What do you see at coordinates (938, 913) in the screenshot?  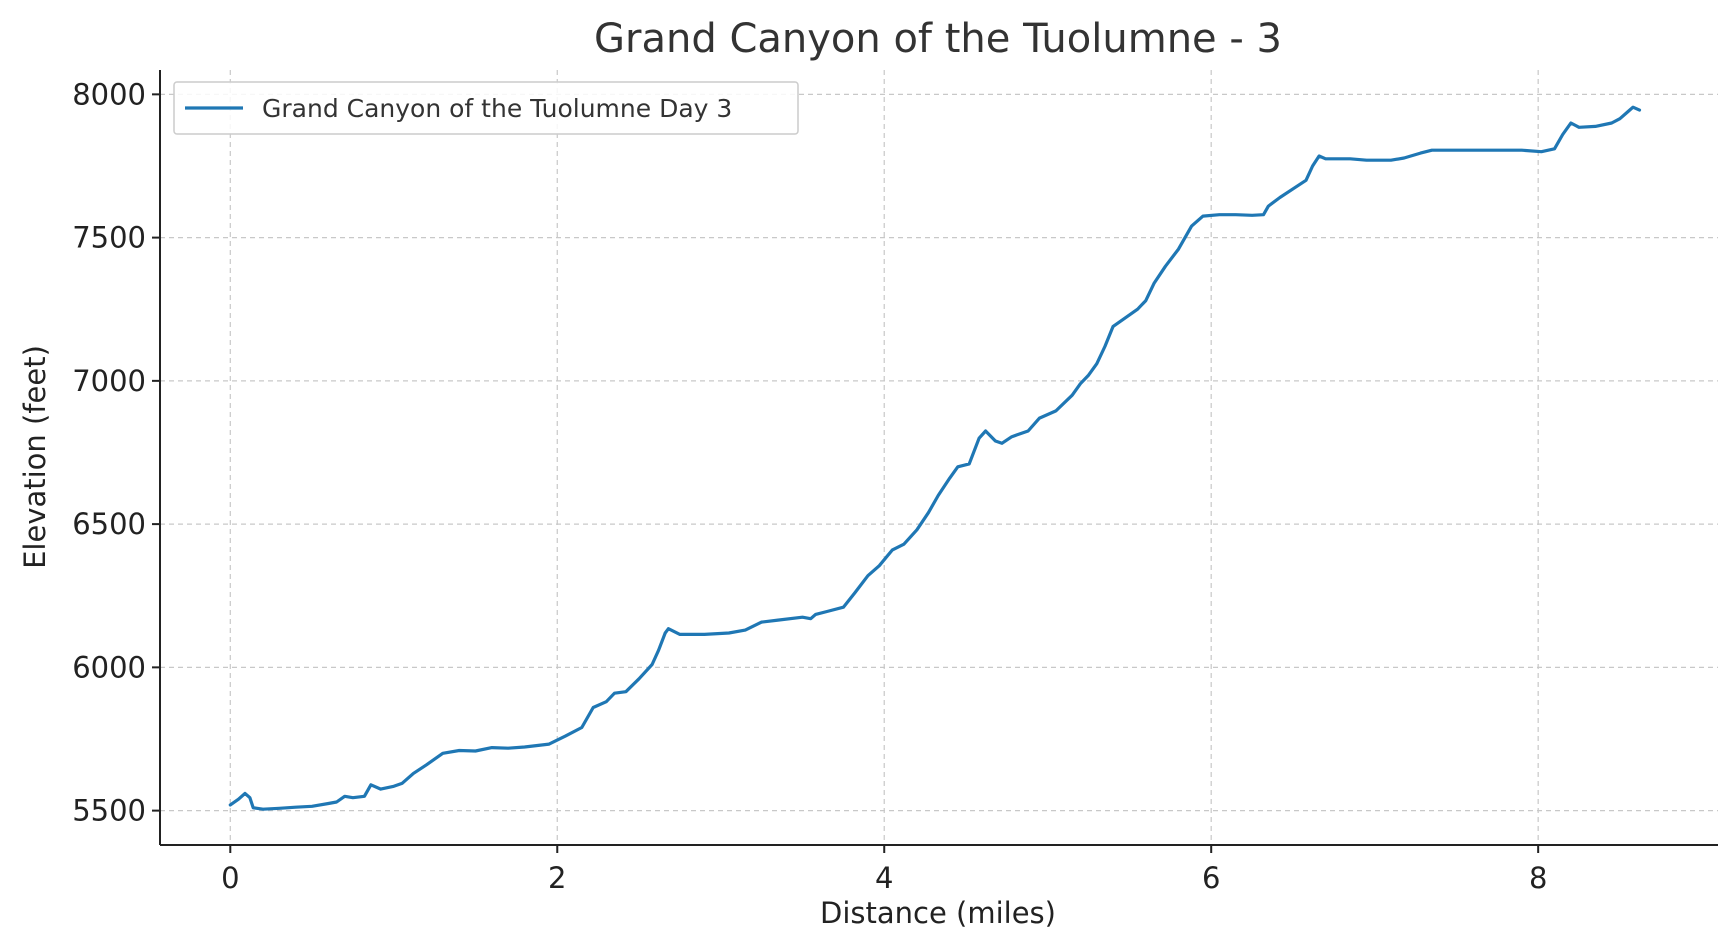 I see `x-axis-label: Distance (miles)` at bounding box center [938, 913].